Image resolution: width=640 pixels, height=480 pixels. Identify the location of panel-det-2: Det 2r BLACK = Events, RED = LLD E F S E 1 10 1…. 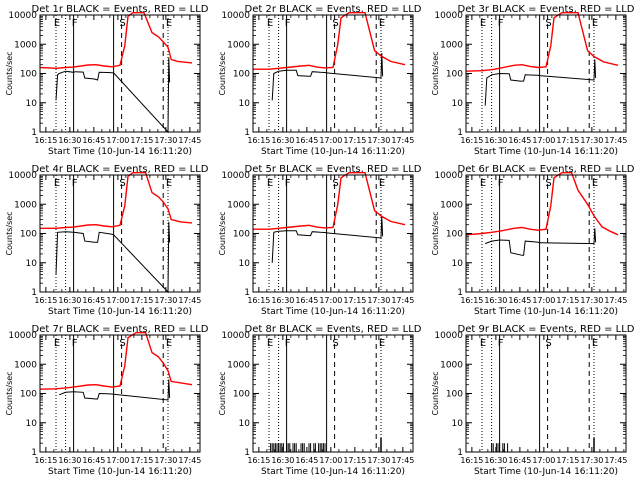
(320, 80).